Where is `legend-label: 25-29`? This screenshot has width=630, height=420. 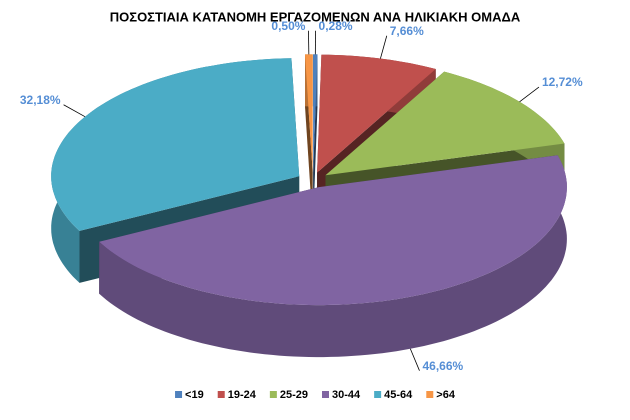 legend-label: 25-29 is located at coordinates (294, 395).